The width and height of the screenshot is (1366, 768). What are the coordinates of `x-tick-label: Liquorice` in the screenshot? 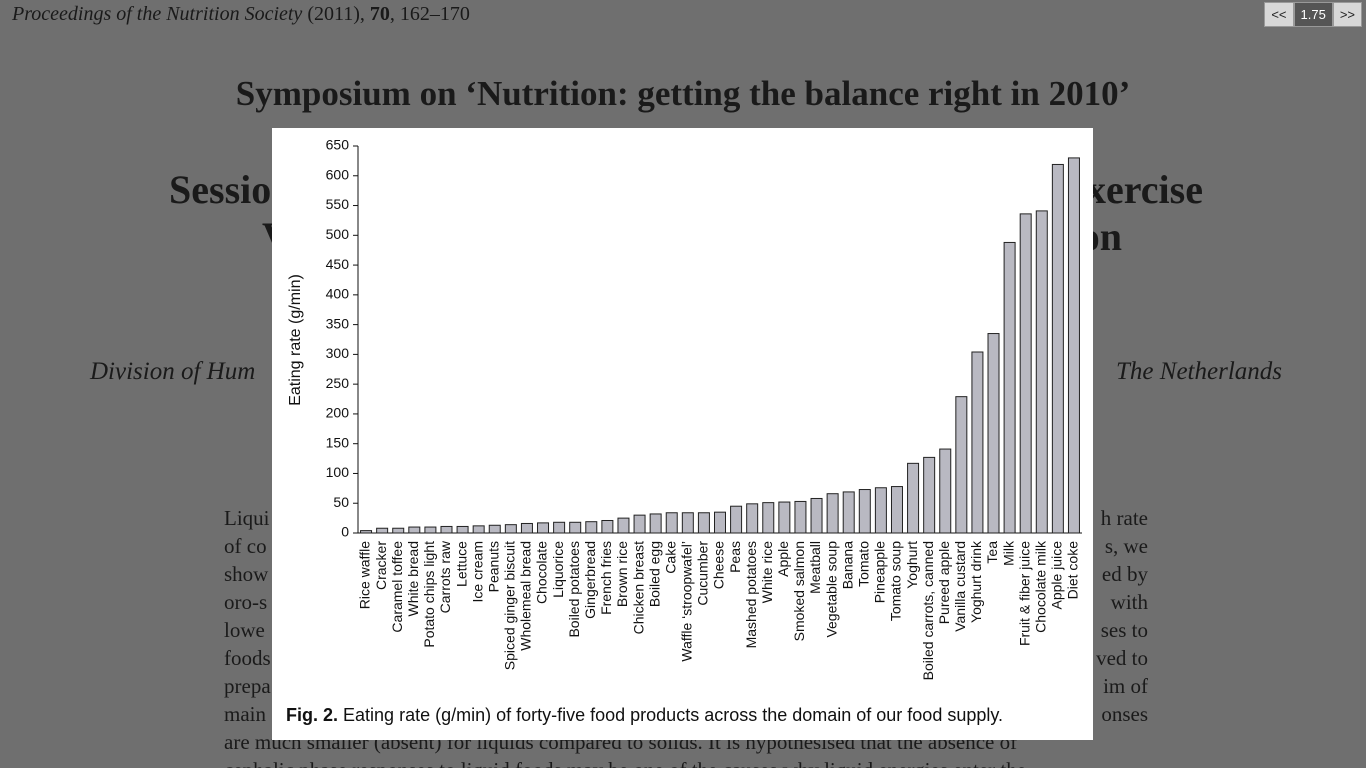 It's located at (558, 569).